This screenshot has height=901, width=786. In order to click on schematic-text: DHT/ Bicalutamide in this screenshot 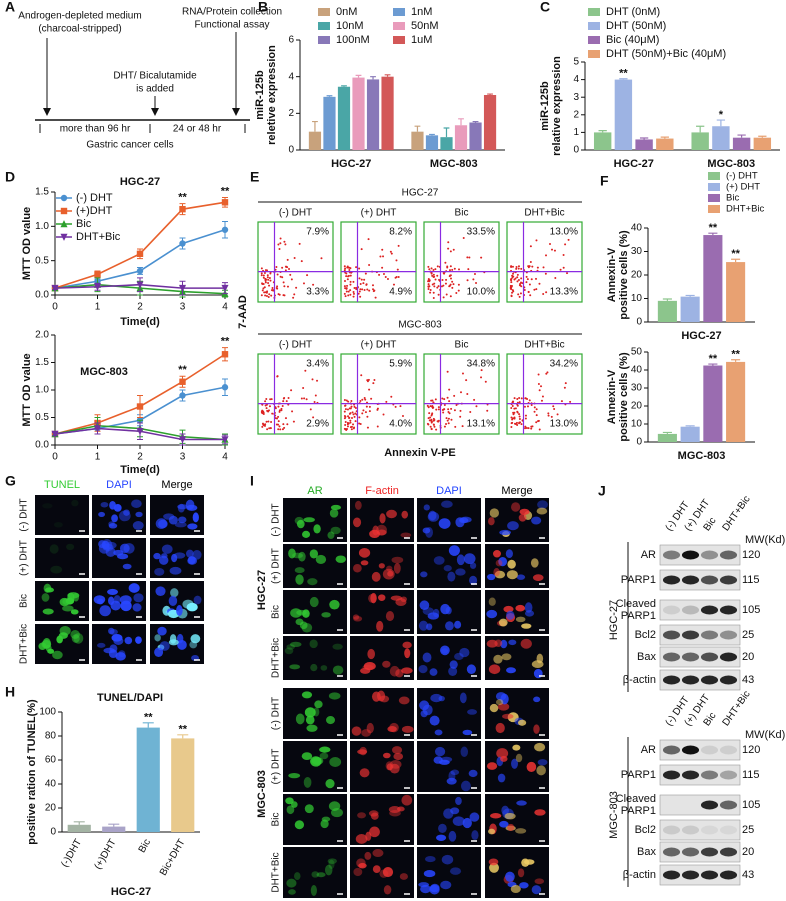, I will do `click(155, 76)`.